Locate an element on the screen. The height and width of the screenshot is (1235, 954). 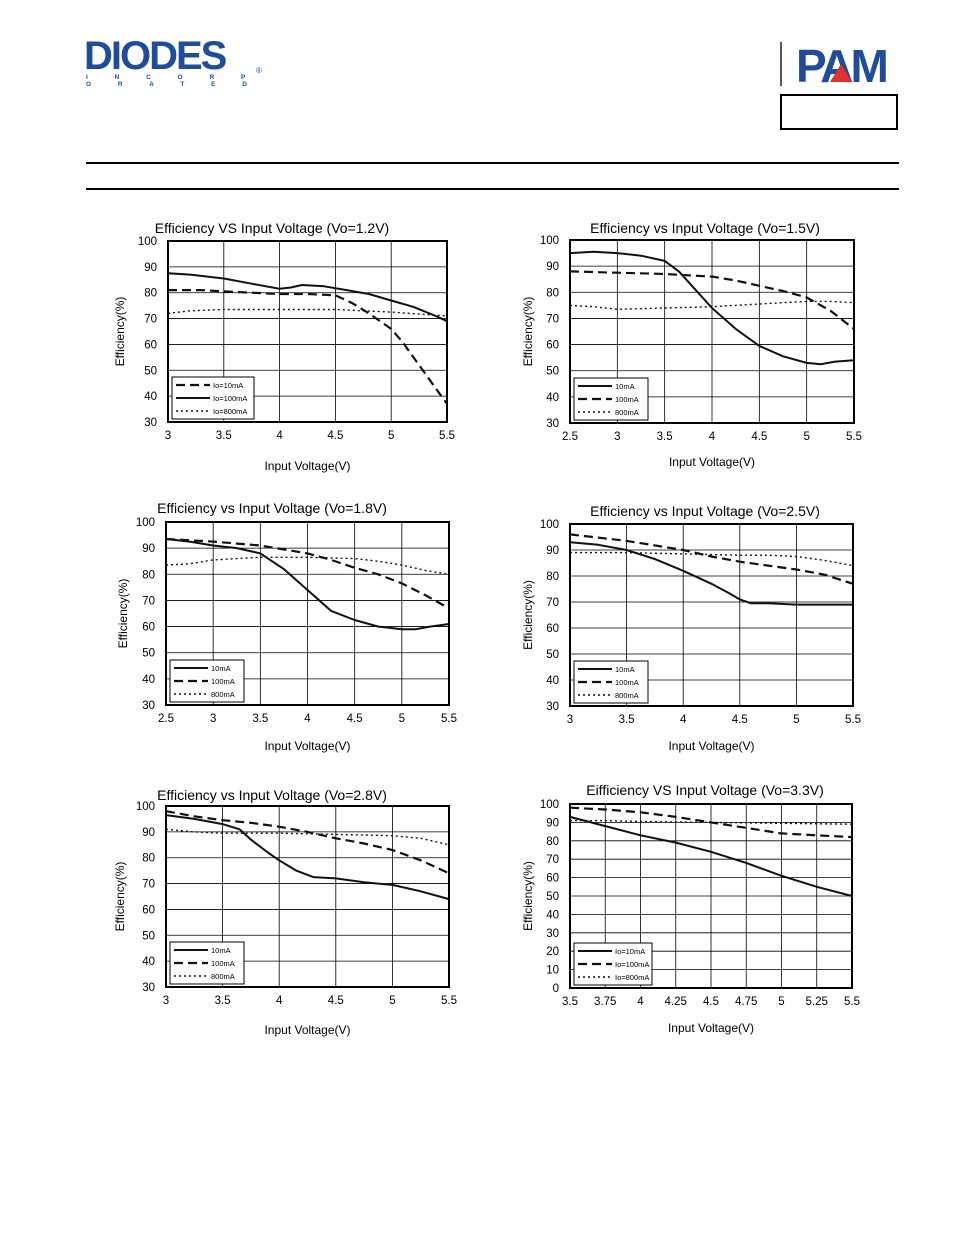
y-tick-label: 50 is located at coordinates (148, 654).